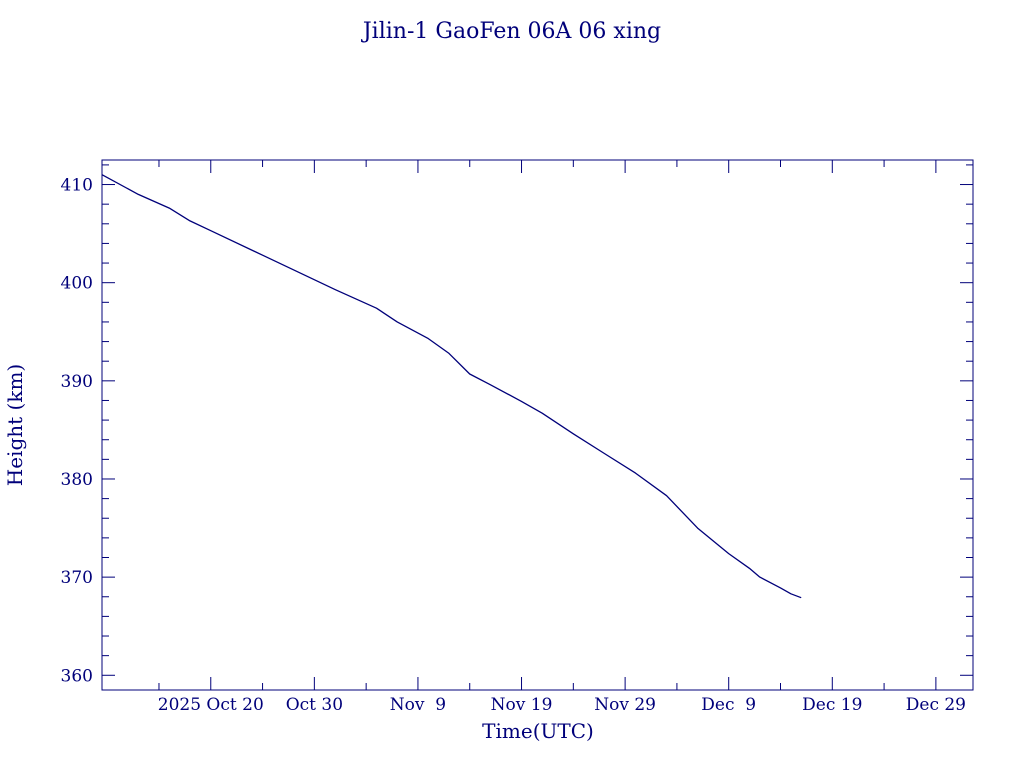  I want to click on y-tick-label: 370, so click(77, 578).